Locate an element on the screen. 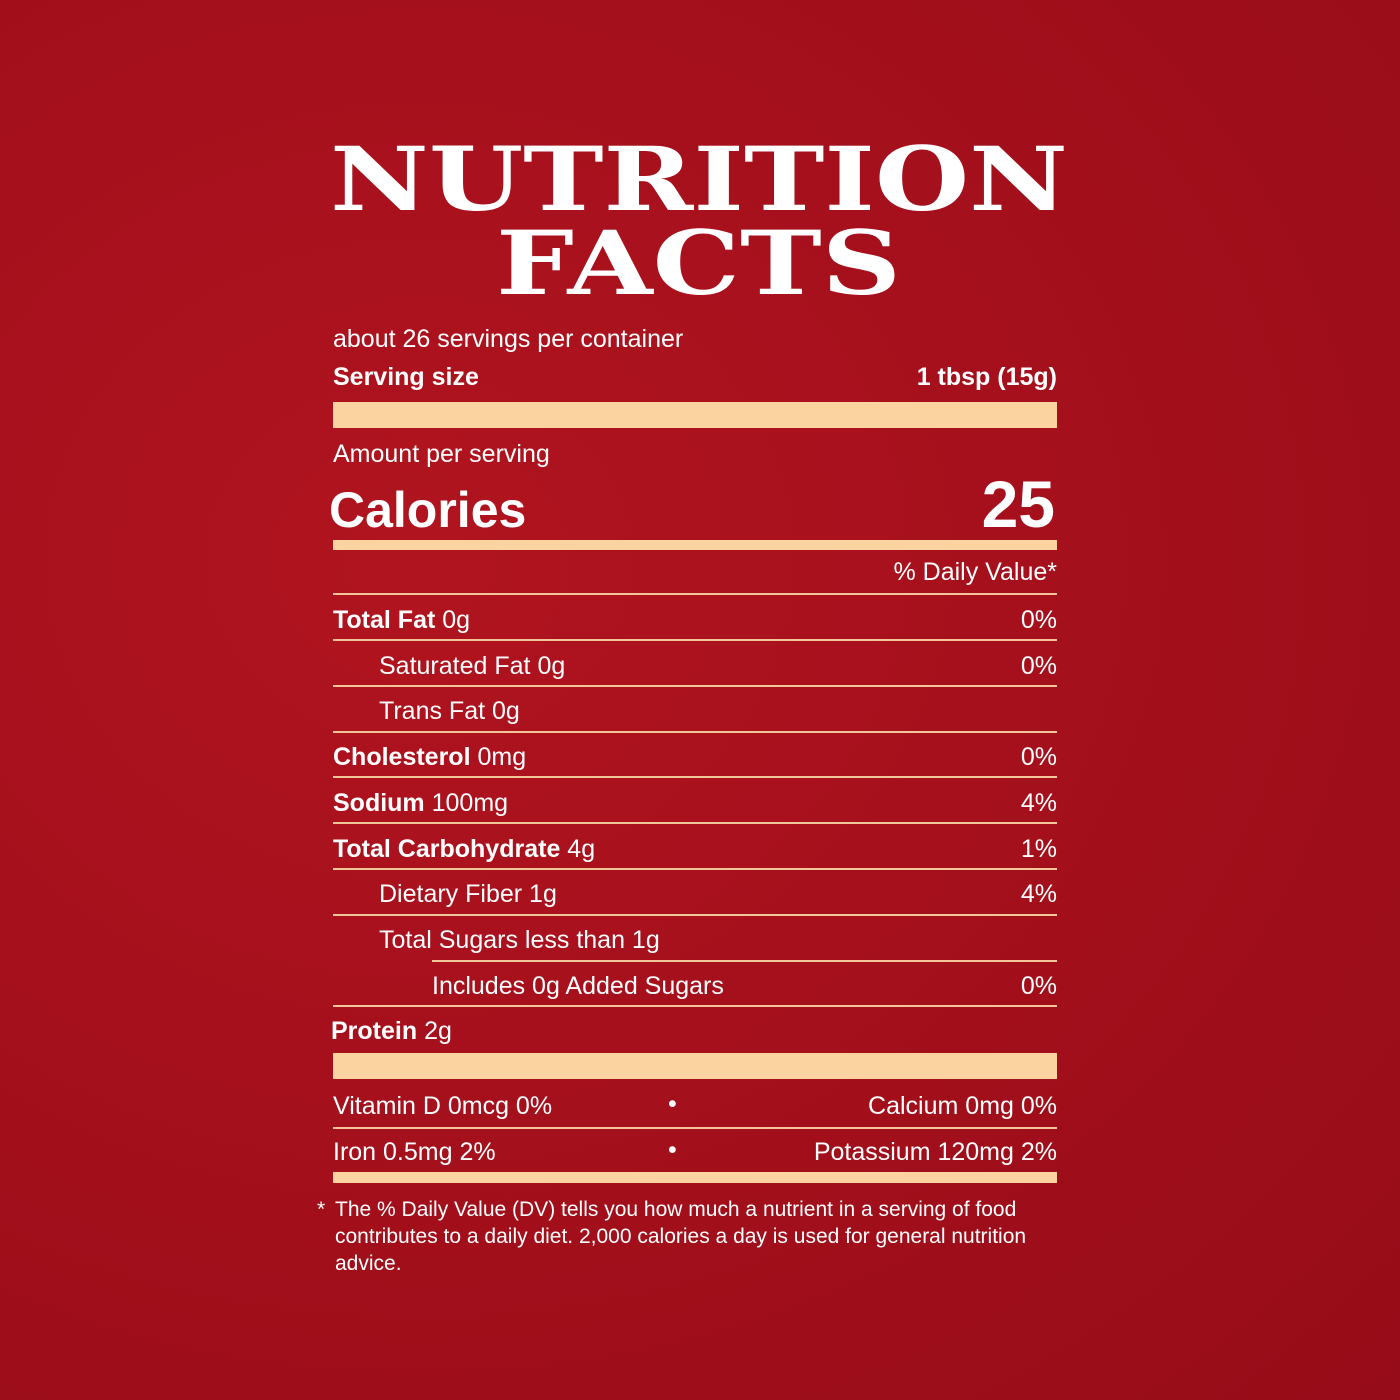 This screenshot has height=1400, width=1400. nutrient-row-label: Total Carbohydrate 4g is located at coordinates (464, 849).